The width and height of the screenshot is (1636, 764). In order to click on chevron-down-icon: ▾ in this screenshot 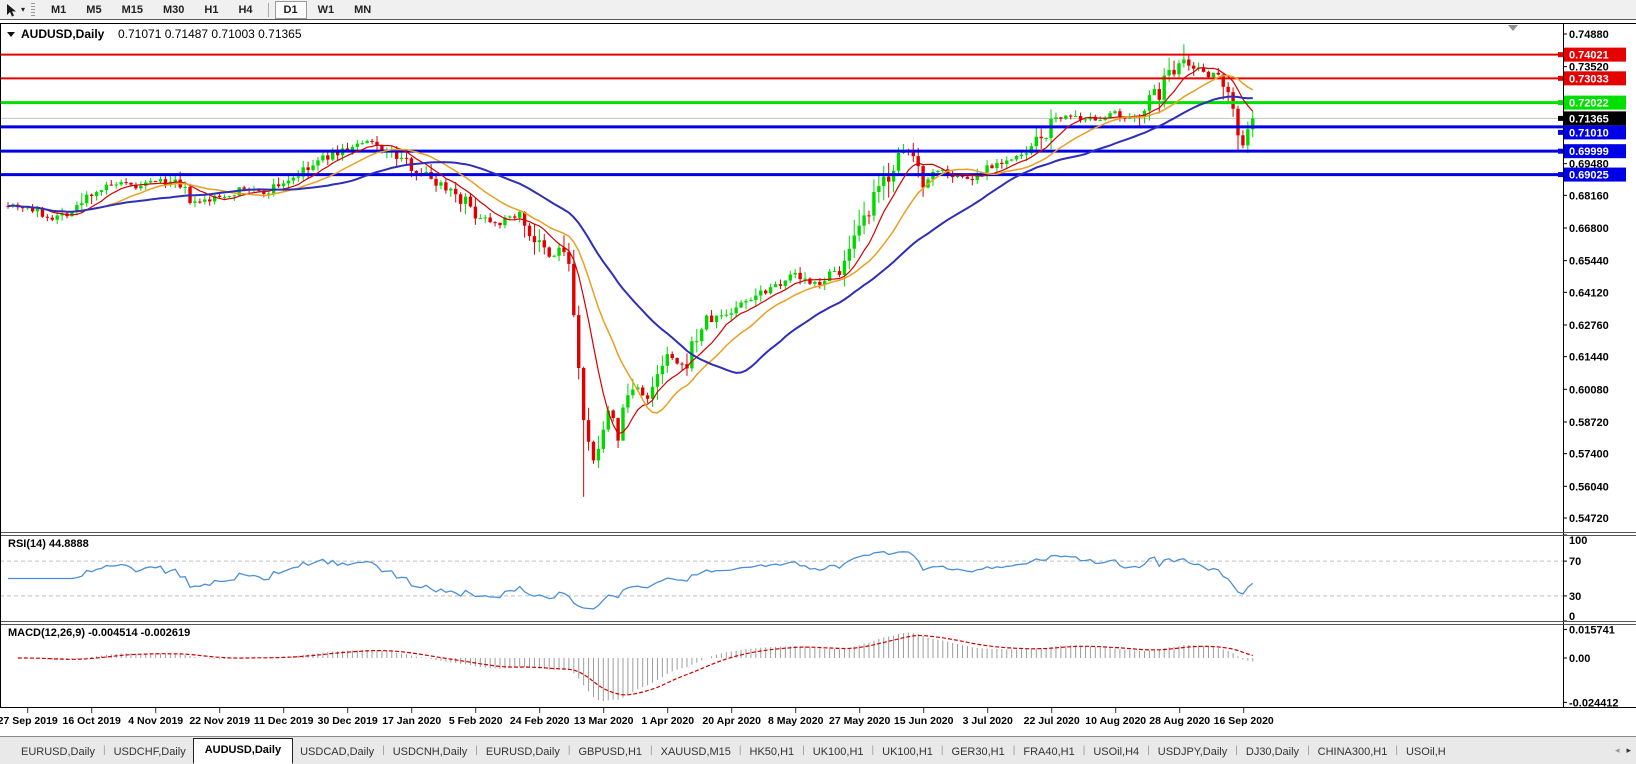, I will do `click(23, 9)`.